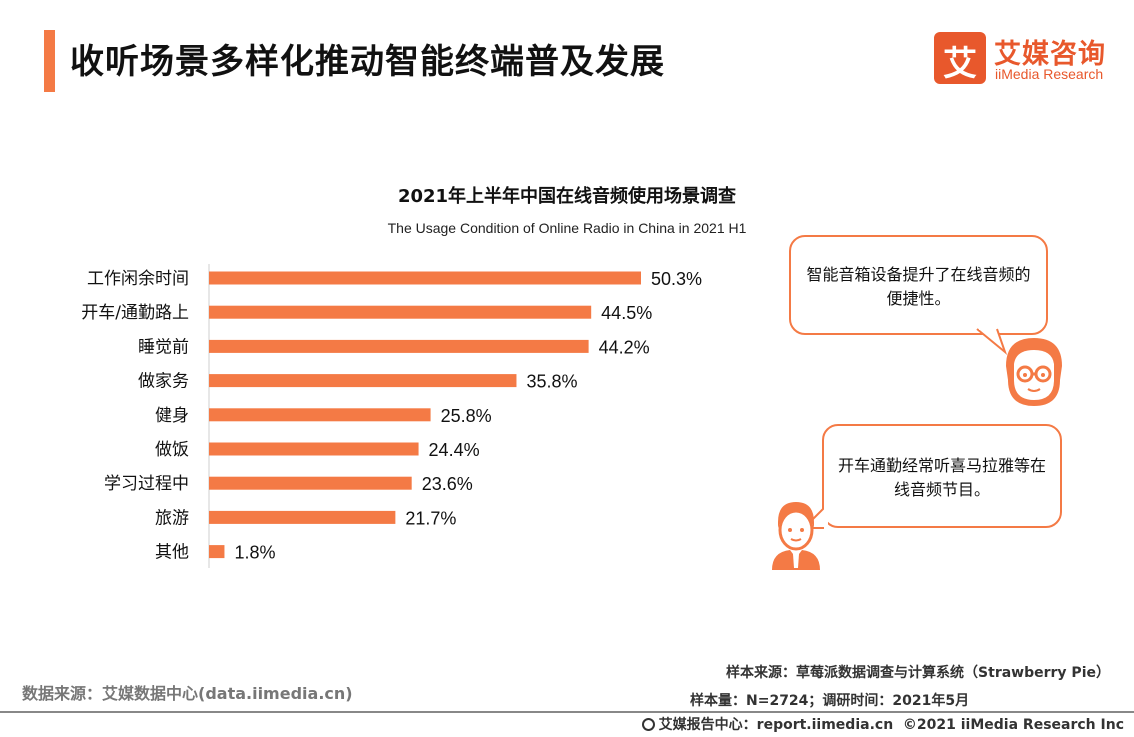  I want to click on page-title: 收听场景多样化推动智能终端普及发展, so click(367, 62).